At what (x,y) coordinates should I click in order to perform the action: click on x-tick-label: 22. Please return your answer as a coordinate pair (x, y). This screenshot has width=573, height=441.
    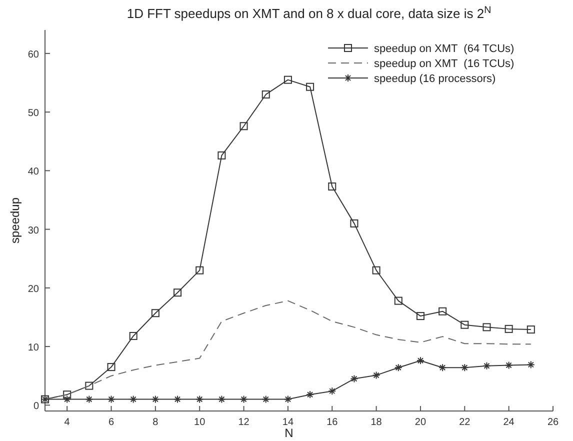
    Looking at the image, I should click on (465, 422).